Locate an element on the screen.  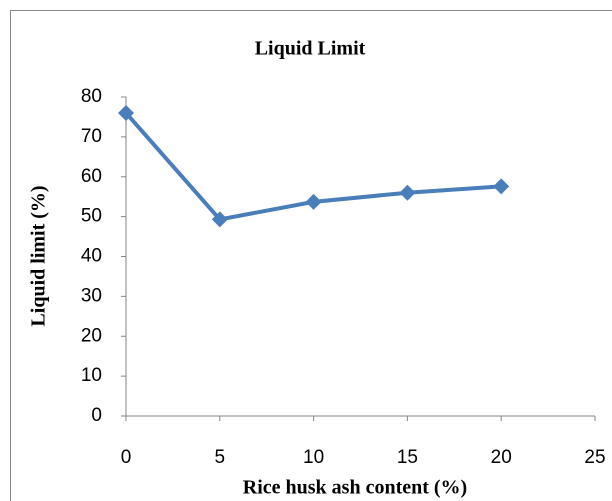
y-tick-label: 80 is located at coordinates (91, 96).